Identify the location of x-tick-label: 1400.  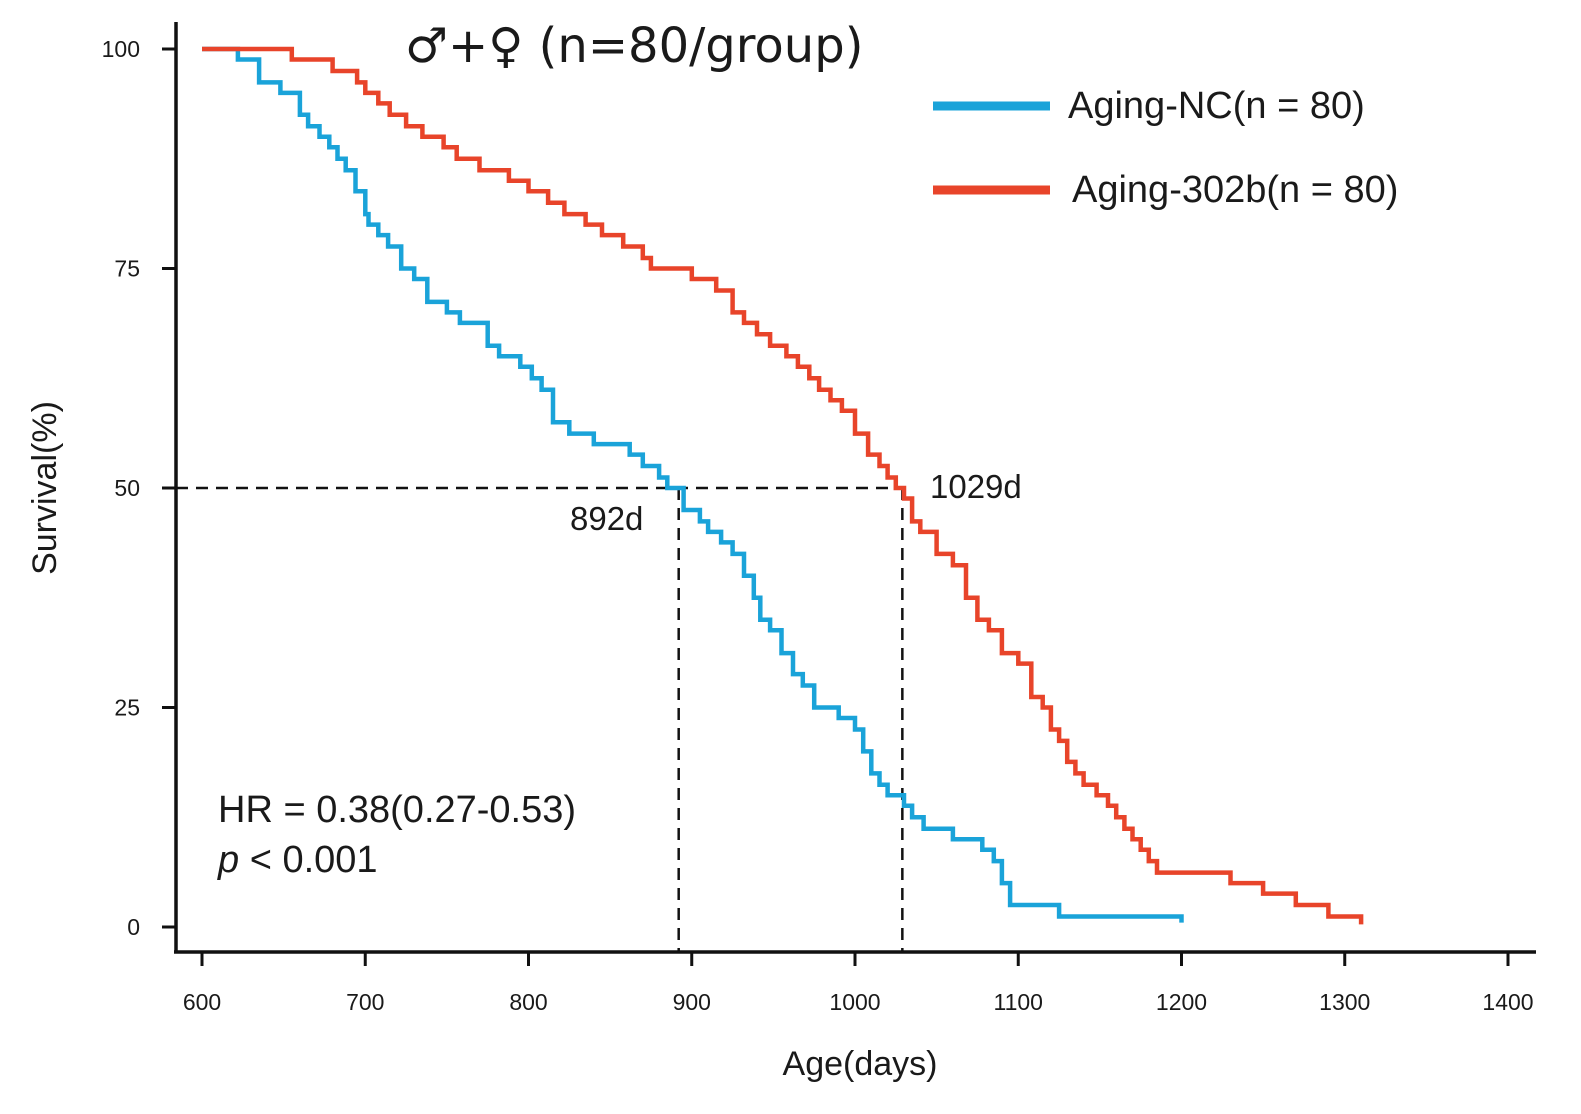
(1507, 1002).